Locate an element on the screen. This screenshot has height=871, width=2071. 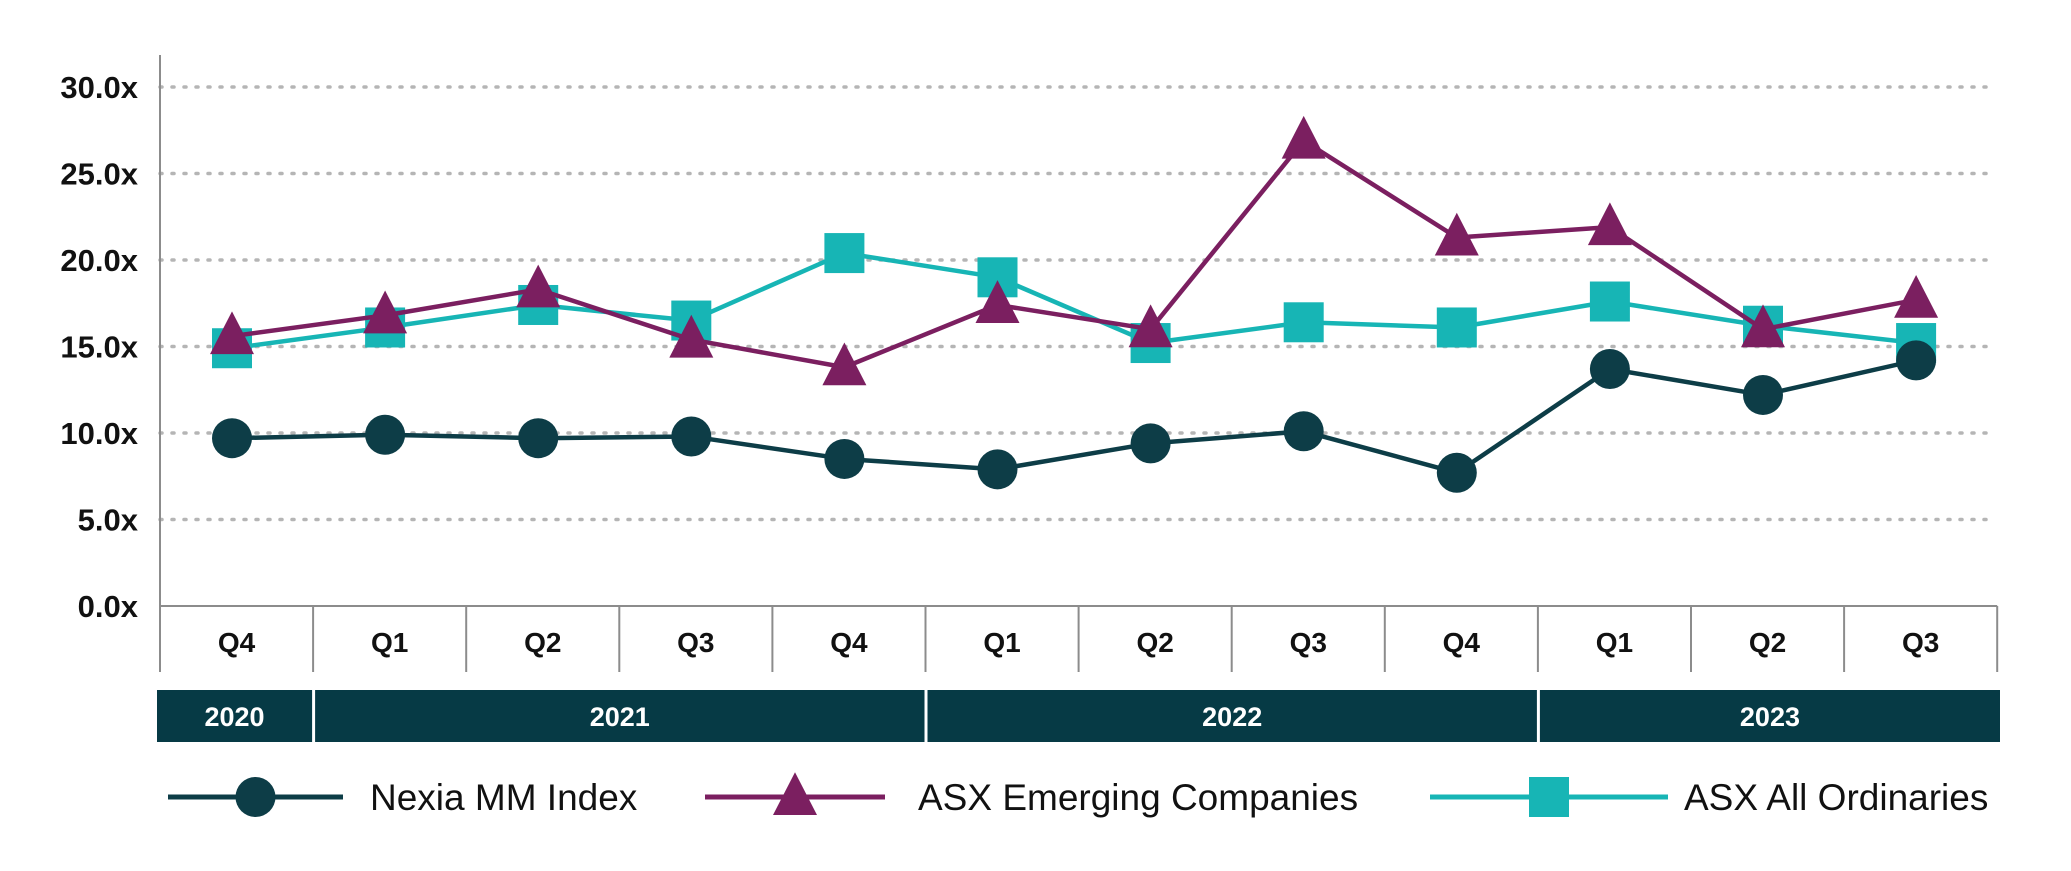
legend-item-nexia: Nexia MM Index is located at coordinates (403, 797).